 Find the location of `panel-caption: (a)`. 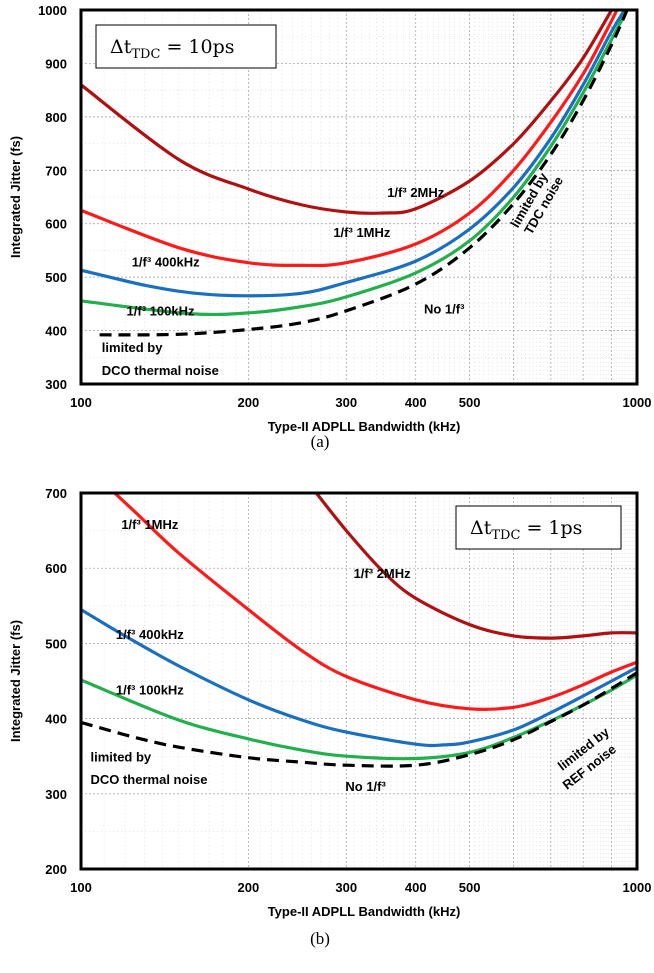

panel-caption: (a) is located at coordinates (320, 441).